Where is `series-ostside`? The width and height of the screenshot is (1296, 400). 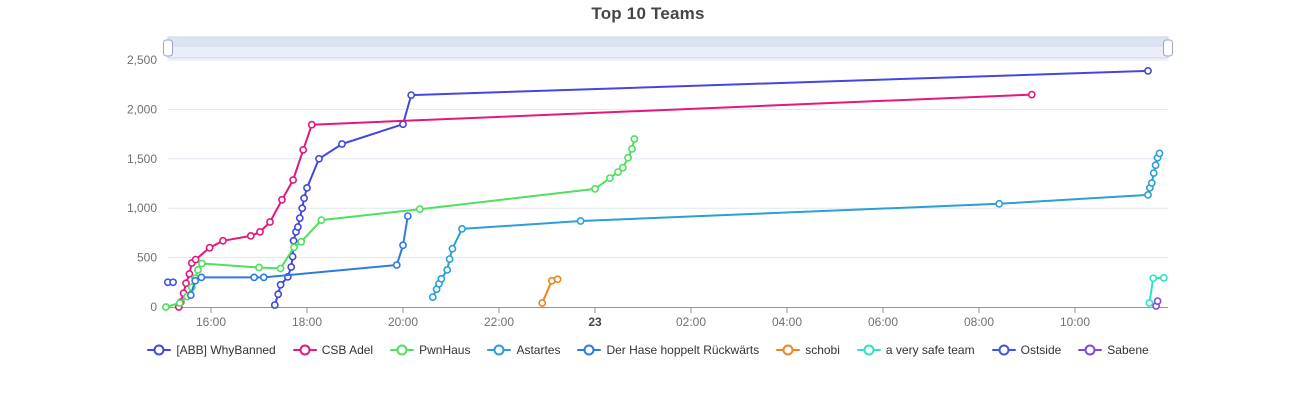 series-ostside is located at coordinates (170, 282).